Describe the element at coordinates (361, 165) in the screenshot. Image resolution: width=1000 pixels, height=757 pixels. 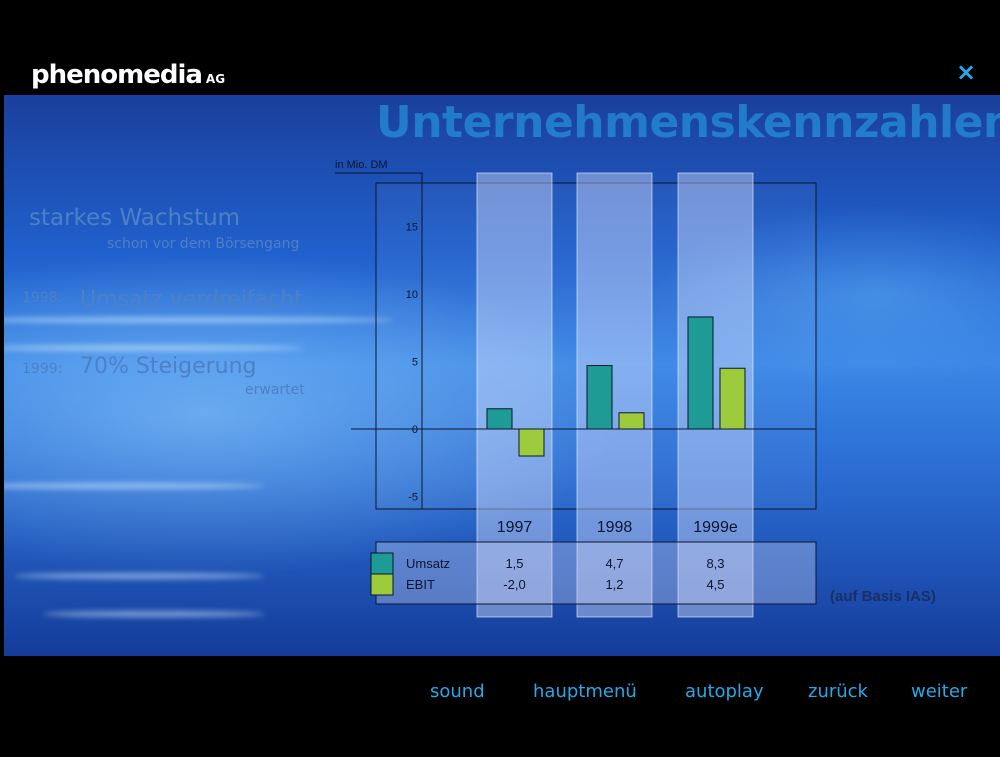
I see `y-axis-label: in Mio. DM` at that location.